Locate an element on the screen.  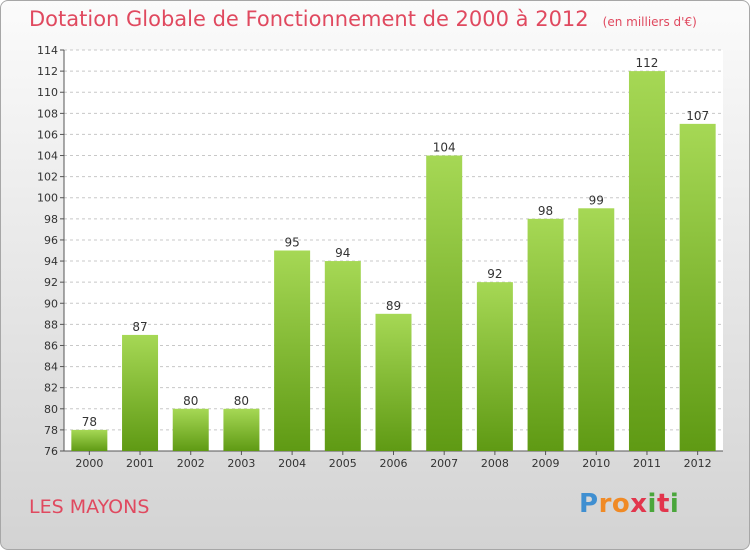
bar-2006 is located at coordinates (393, 382).